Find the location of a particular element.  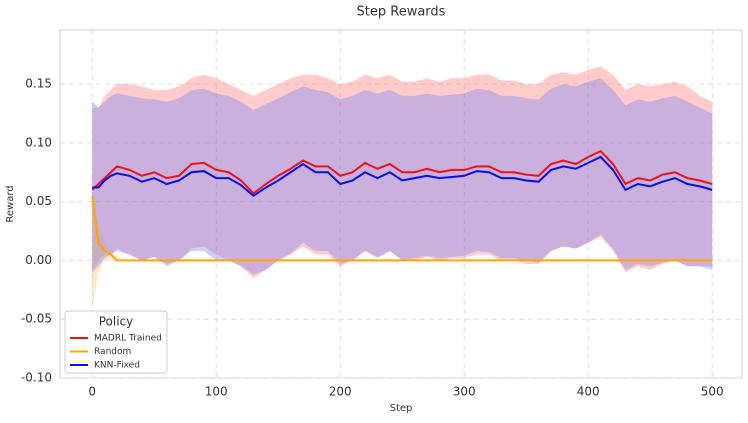

legend-title: Policy is located at coordinates (116, 322).